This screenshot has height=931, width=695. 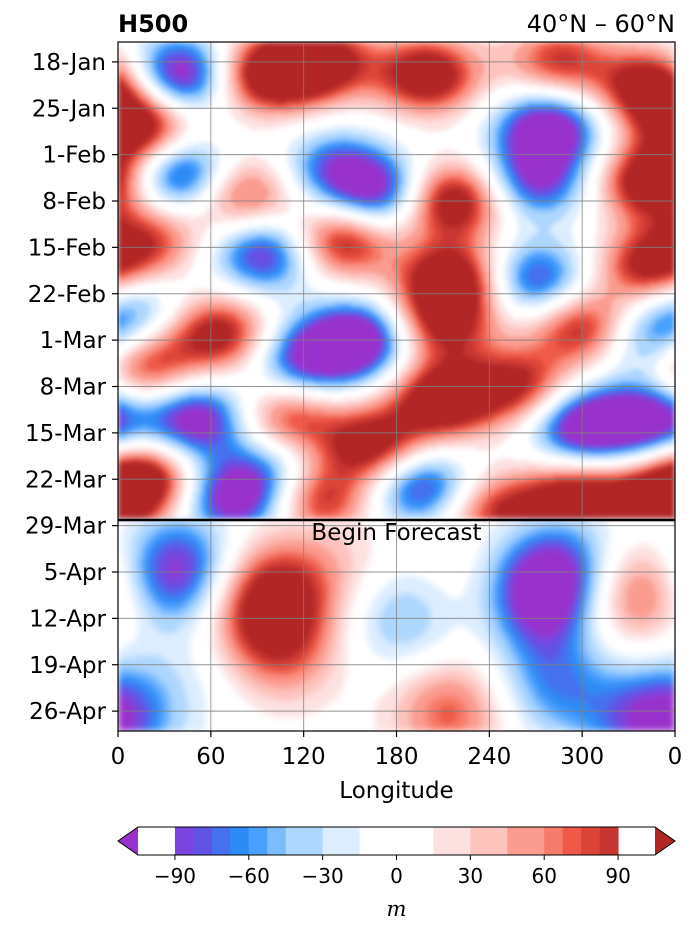 What do you see at coordinates (66, 480) in the screenshot?
I see `y-tick-label: 22-Mar` at bounding box center [66, 480].